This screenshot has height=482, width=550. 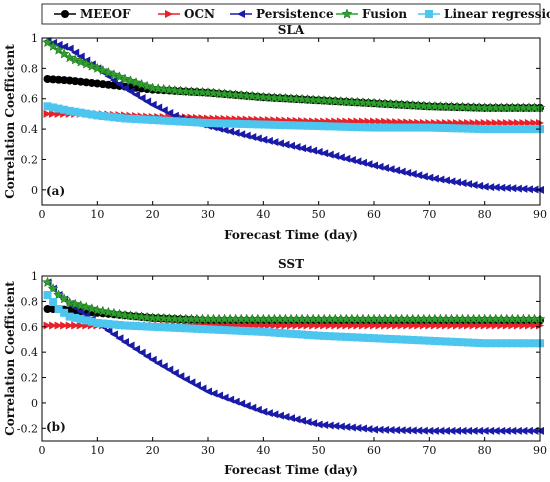 I want to click on y-tick-label: 0, so click(x=34, y=190).